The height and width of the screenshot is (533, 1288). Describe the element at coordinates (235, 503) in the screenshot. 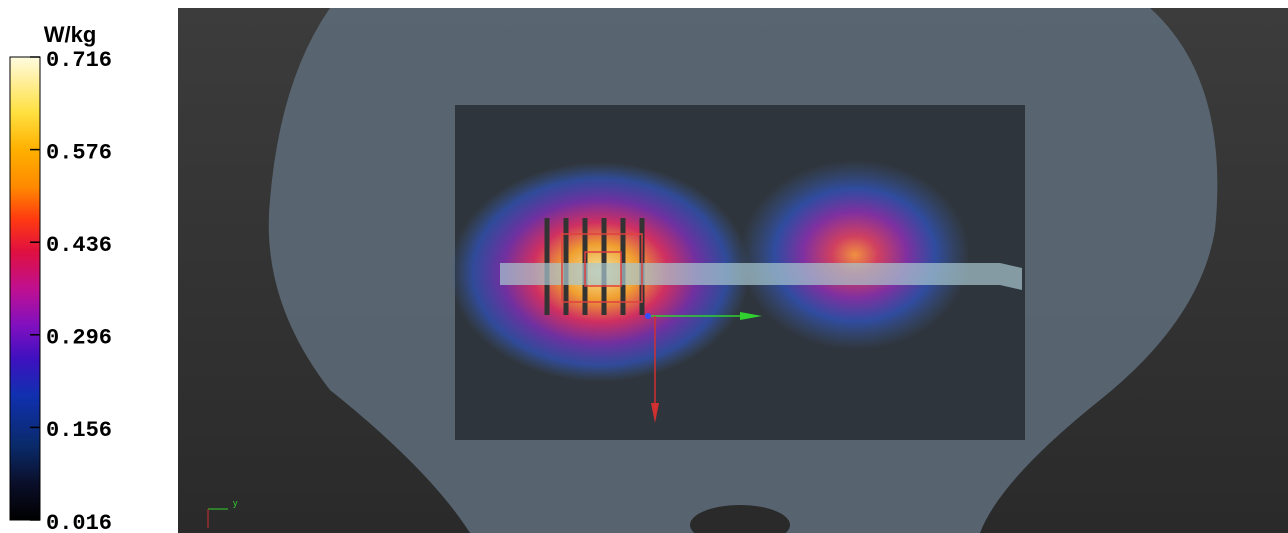

I see `triad-label: y` at that location.